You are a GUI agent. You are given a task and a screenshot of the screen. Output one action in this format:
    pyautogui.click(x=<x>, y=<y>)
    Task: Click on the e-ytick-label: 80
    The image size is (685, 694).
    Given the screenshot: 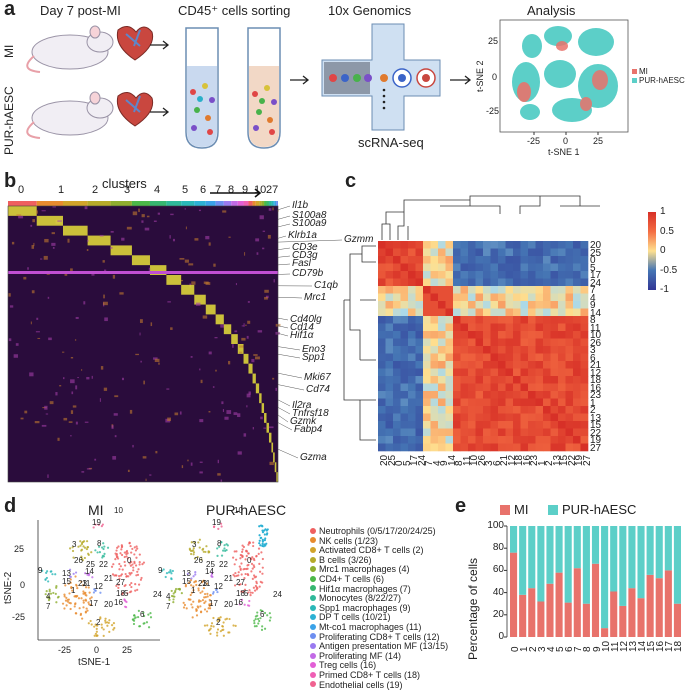 What is the action you would take?
    pyautogui.click(x=498, y=547)
    